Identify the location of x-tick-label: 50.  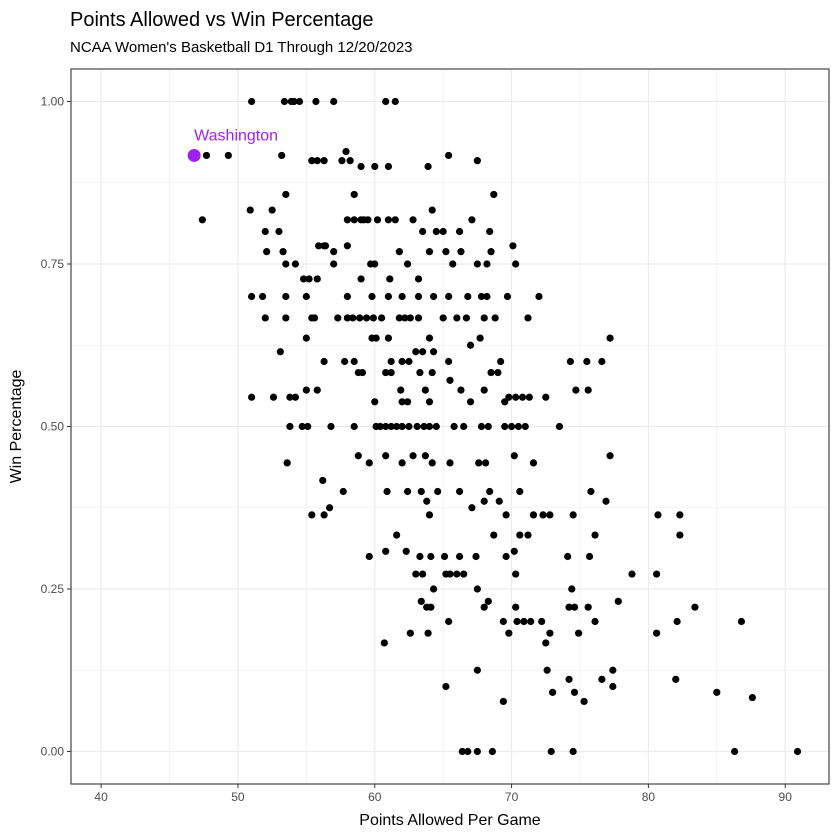
(238, 797).